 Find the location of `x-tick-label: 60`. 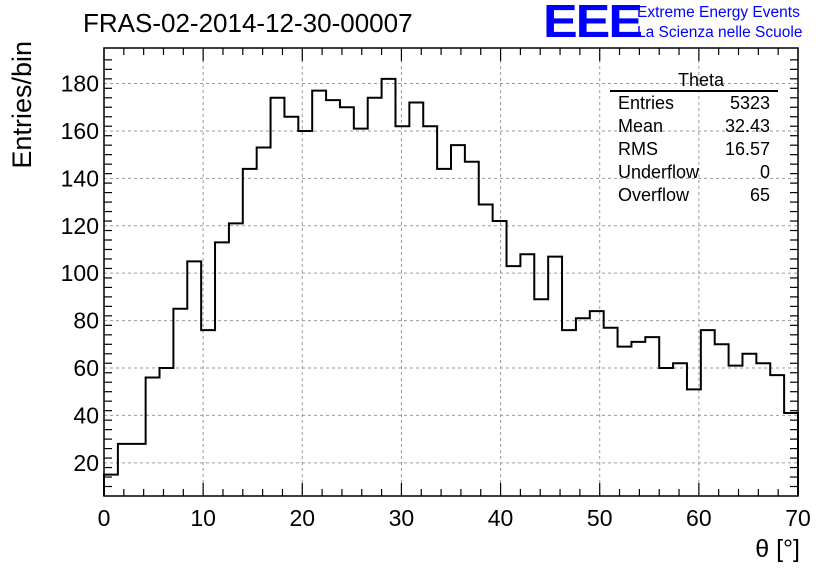

x-tick-label: 60 is located at coordinates (699, 518).